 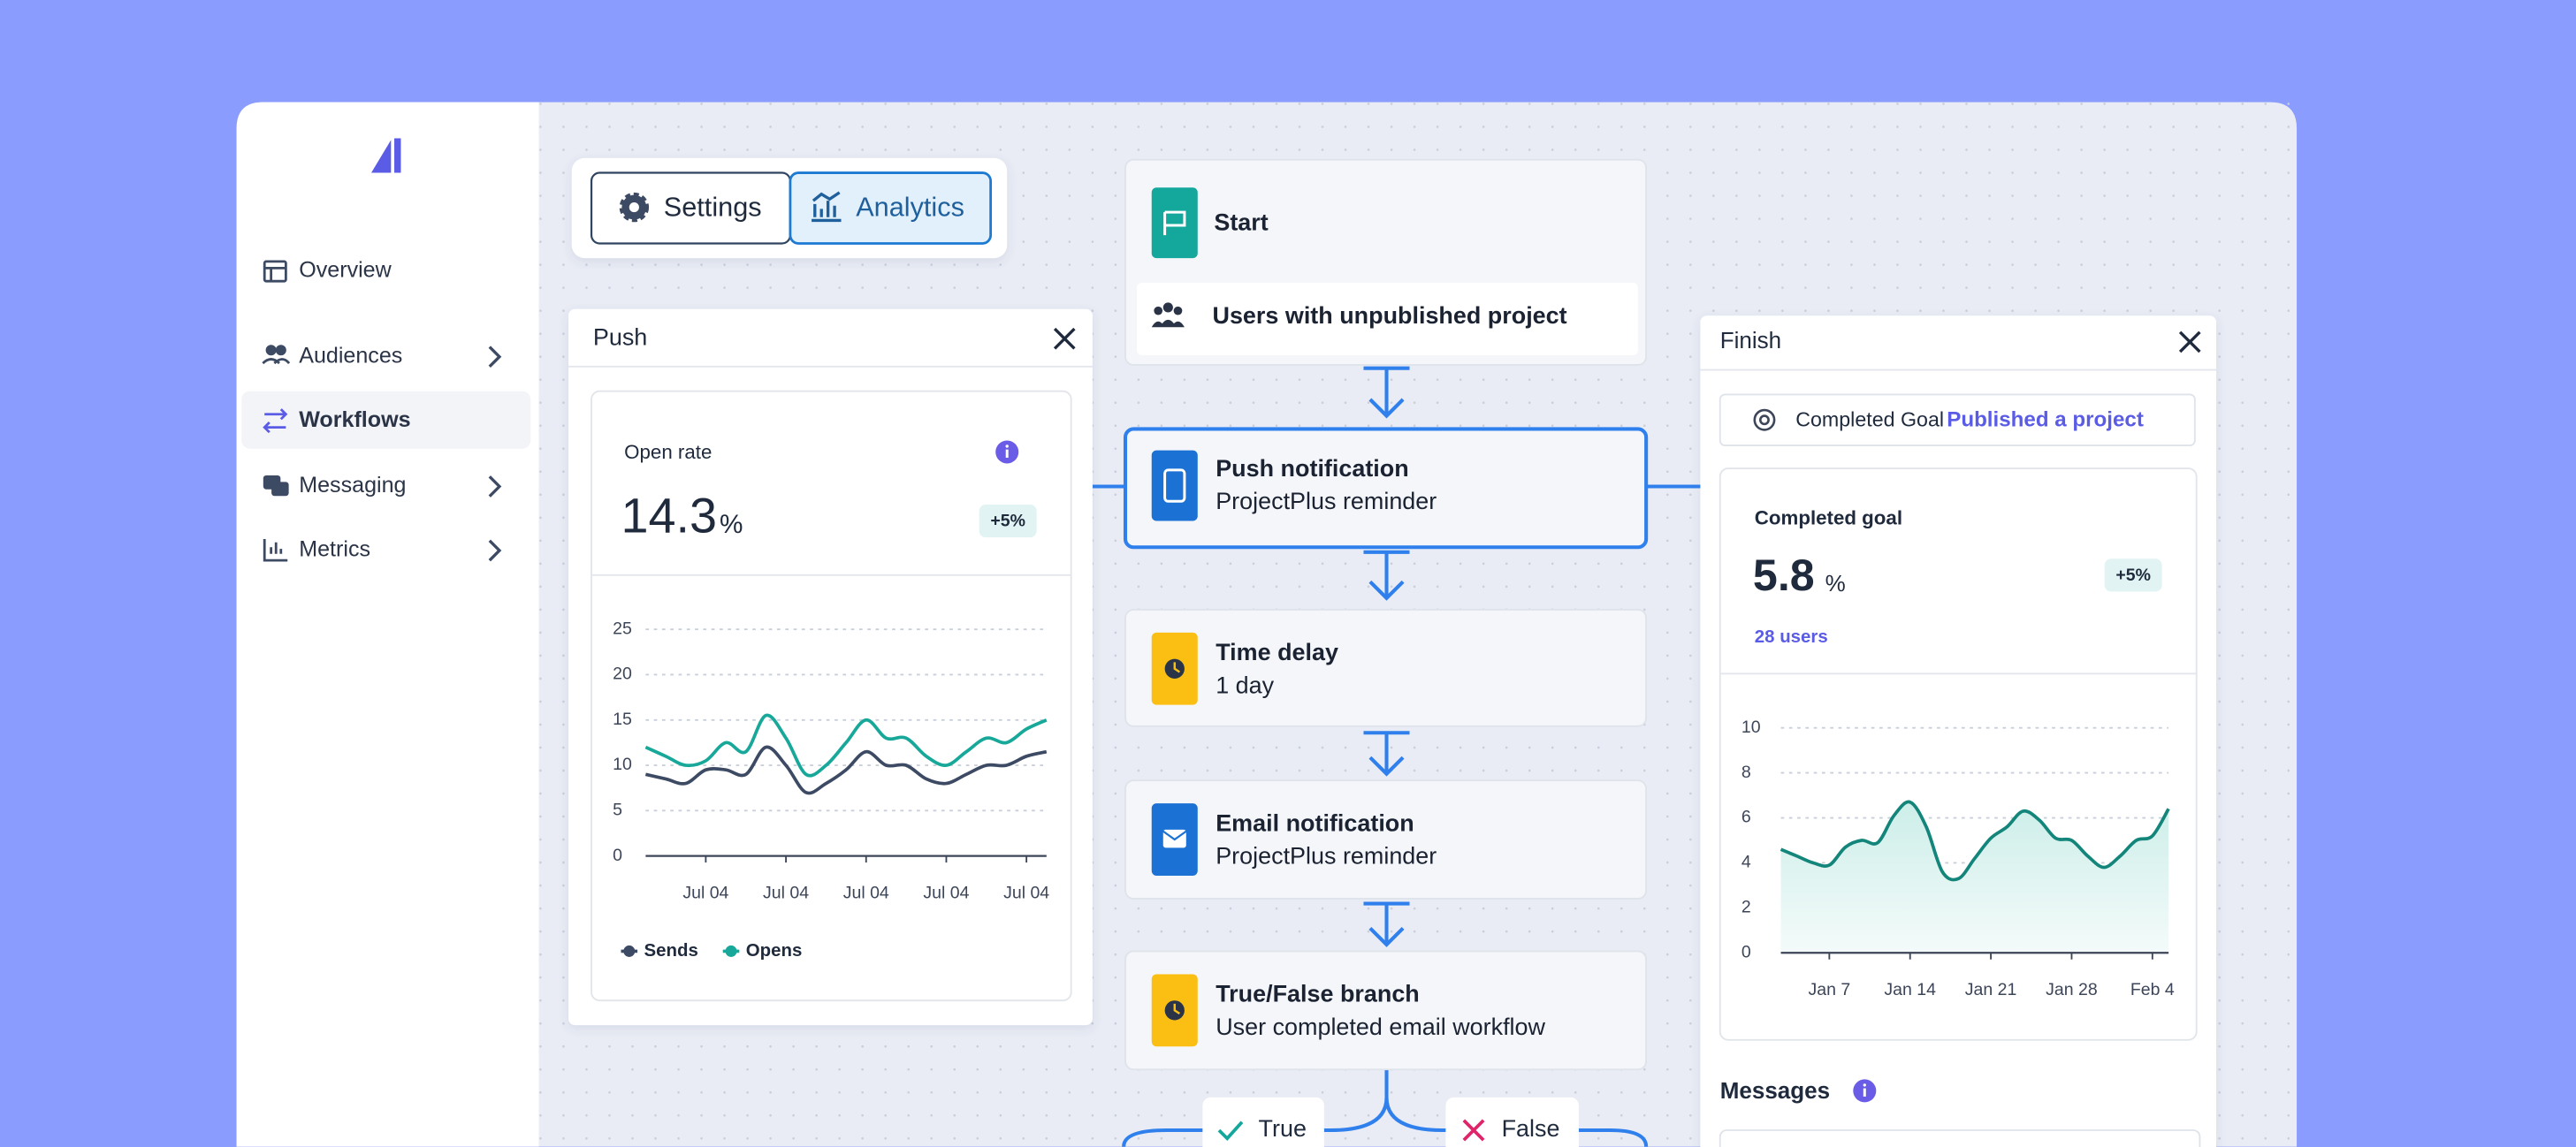 I want to click on trigger-row, so click(x=1387, y=319).